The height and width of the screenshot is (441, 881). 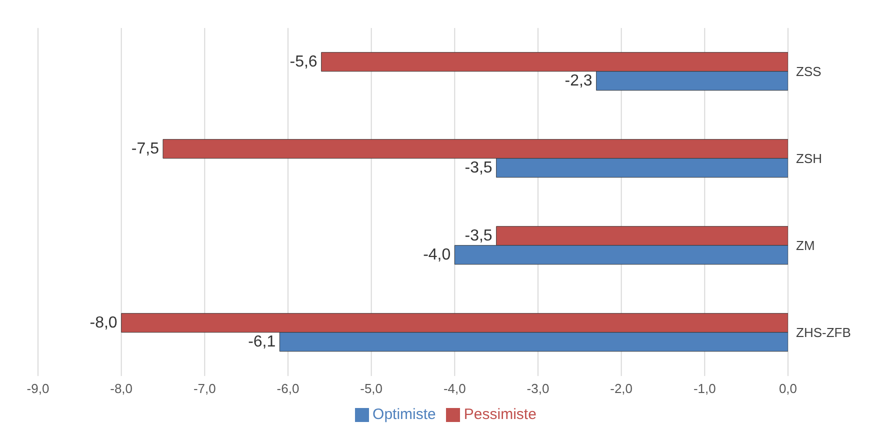 What do you see at coordinates (204, 388) in the screenshot?
I see `x-tick-label: -7,0` at bounding box center [204, 388].